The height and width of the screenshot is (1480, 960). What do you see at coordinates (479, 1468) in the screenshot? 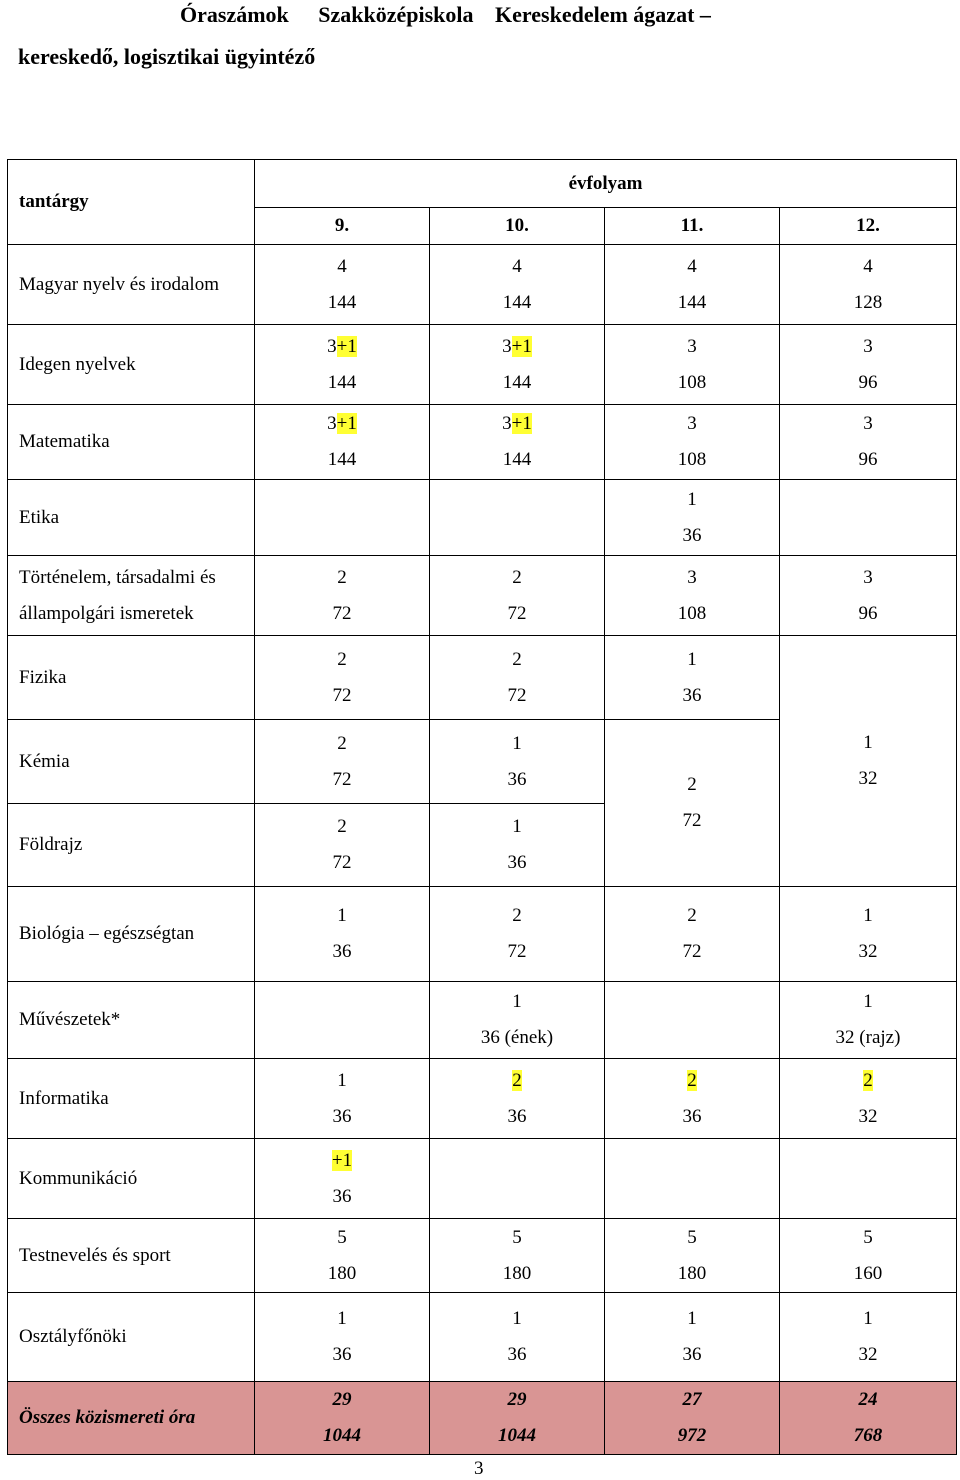
I see `page-number: 3` at bounding box center [479, 1468].